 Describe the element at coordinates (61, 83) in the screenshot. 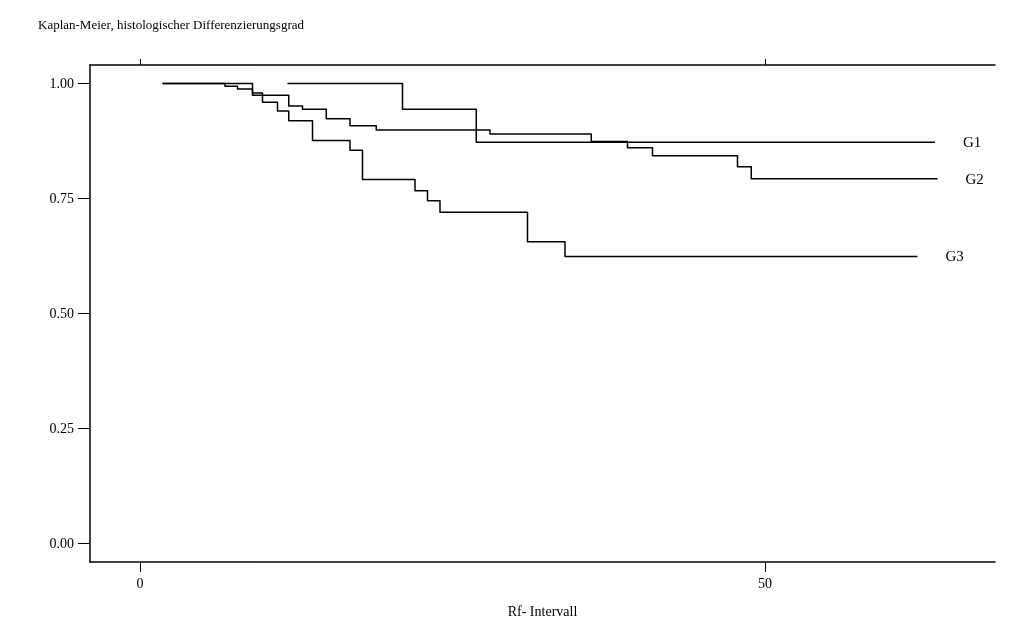

I see `y-tick-label: 1.00` at that location.